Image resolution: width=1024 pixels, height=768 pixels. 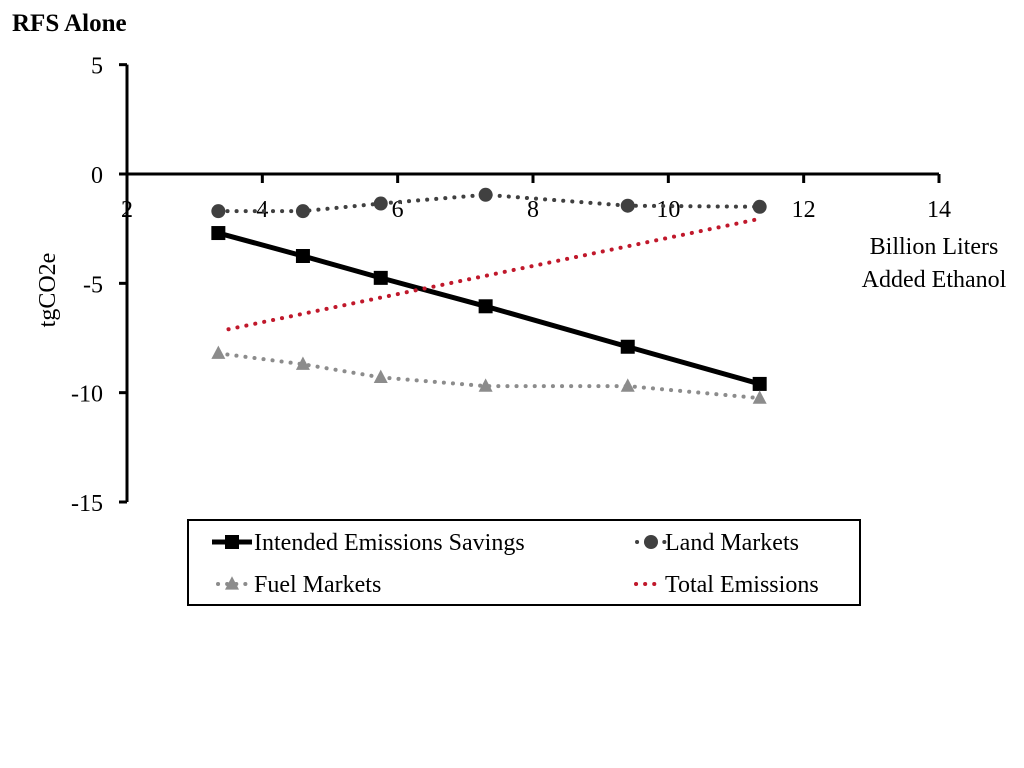 I want to click on series-line-intended-emissions-savings, so click(x=489, y=308).